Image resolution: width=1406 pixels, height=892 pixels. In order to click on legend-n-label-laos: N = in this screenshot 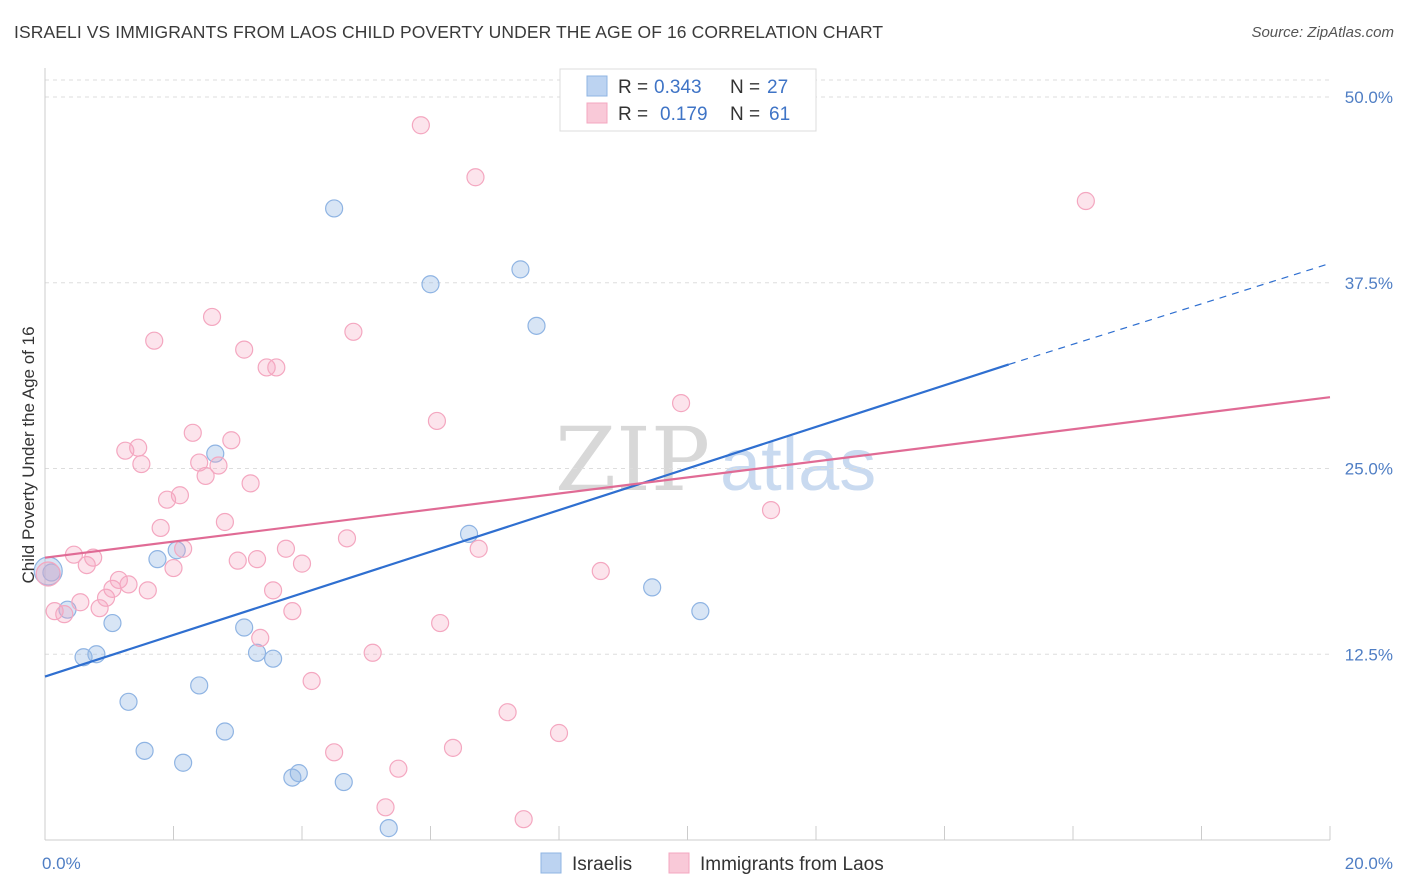, I will do `click(745, 114)`.